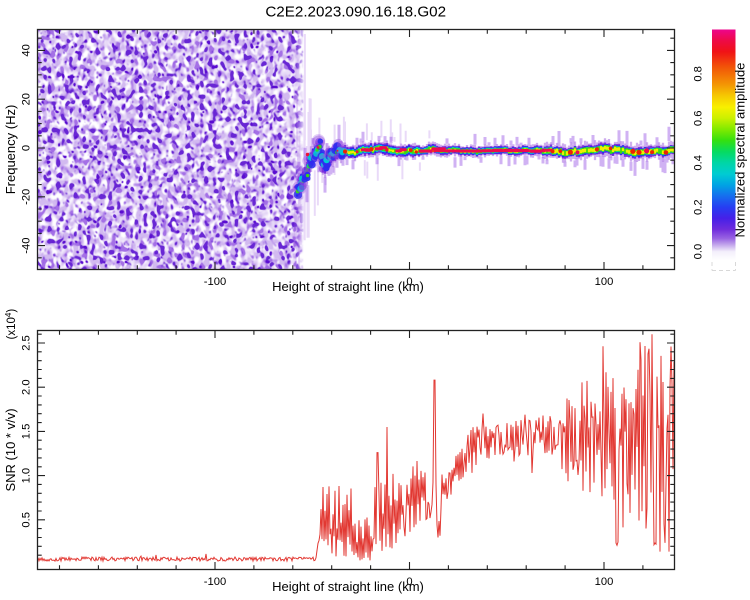  Describe the element at coordinates (10, 150) in the screenshot. I see `svg-text: Frequency (Hz)` at that location.